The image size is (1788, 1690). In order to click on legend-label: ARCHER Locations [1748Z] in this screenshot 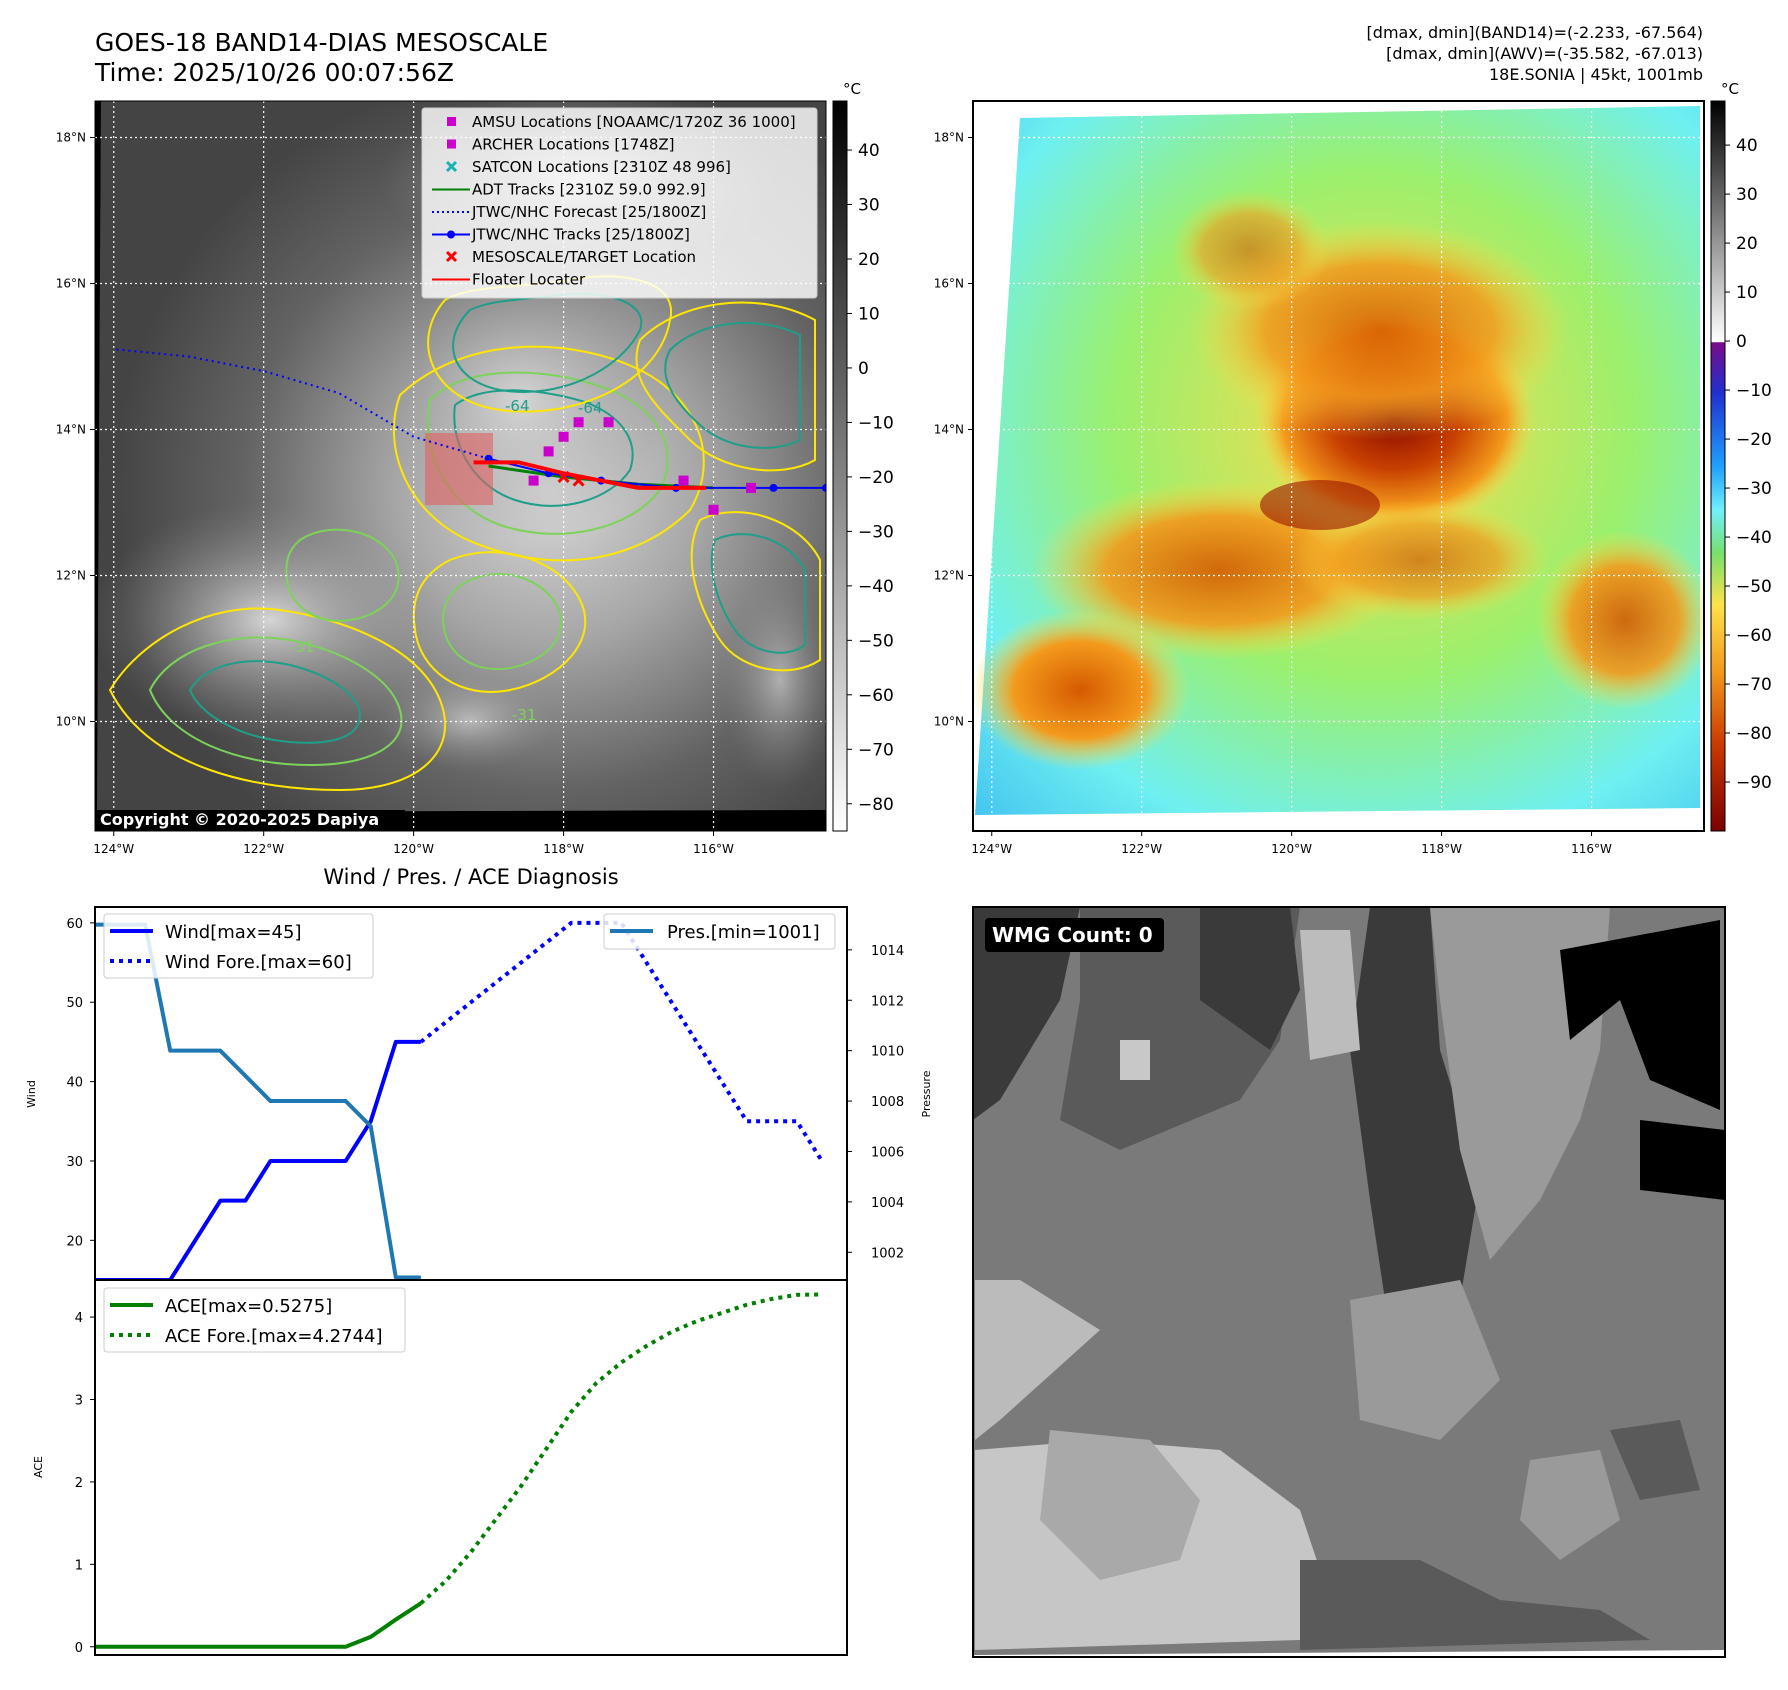, I will do `click(573, 145)`.